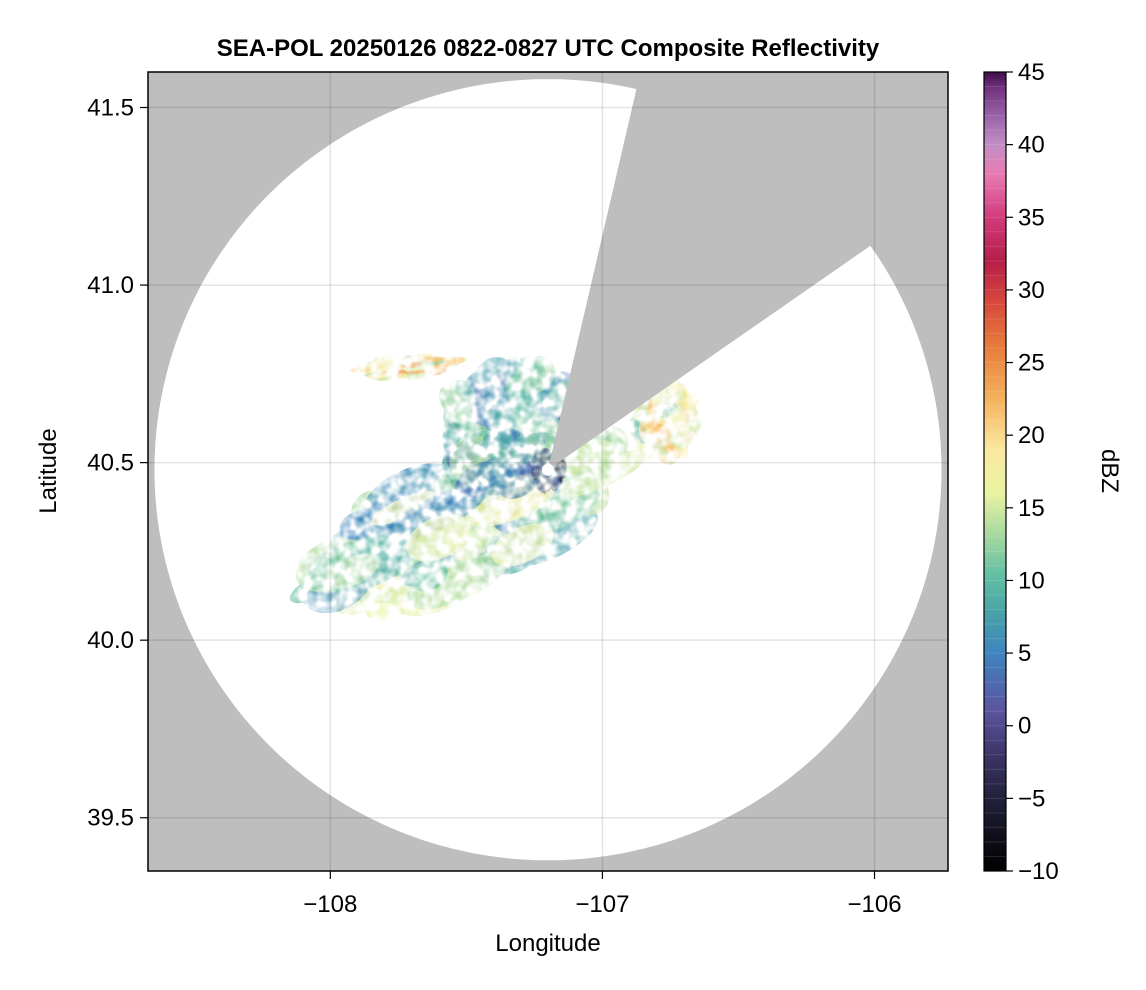 This screenshot has width=1146, height=990. Describe the element at coordinates (602, 904) in the screenshot. I see `x-tick-label: −107` at that location.